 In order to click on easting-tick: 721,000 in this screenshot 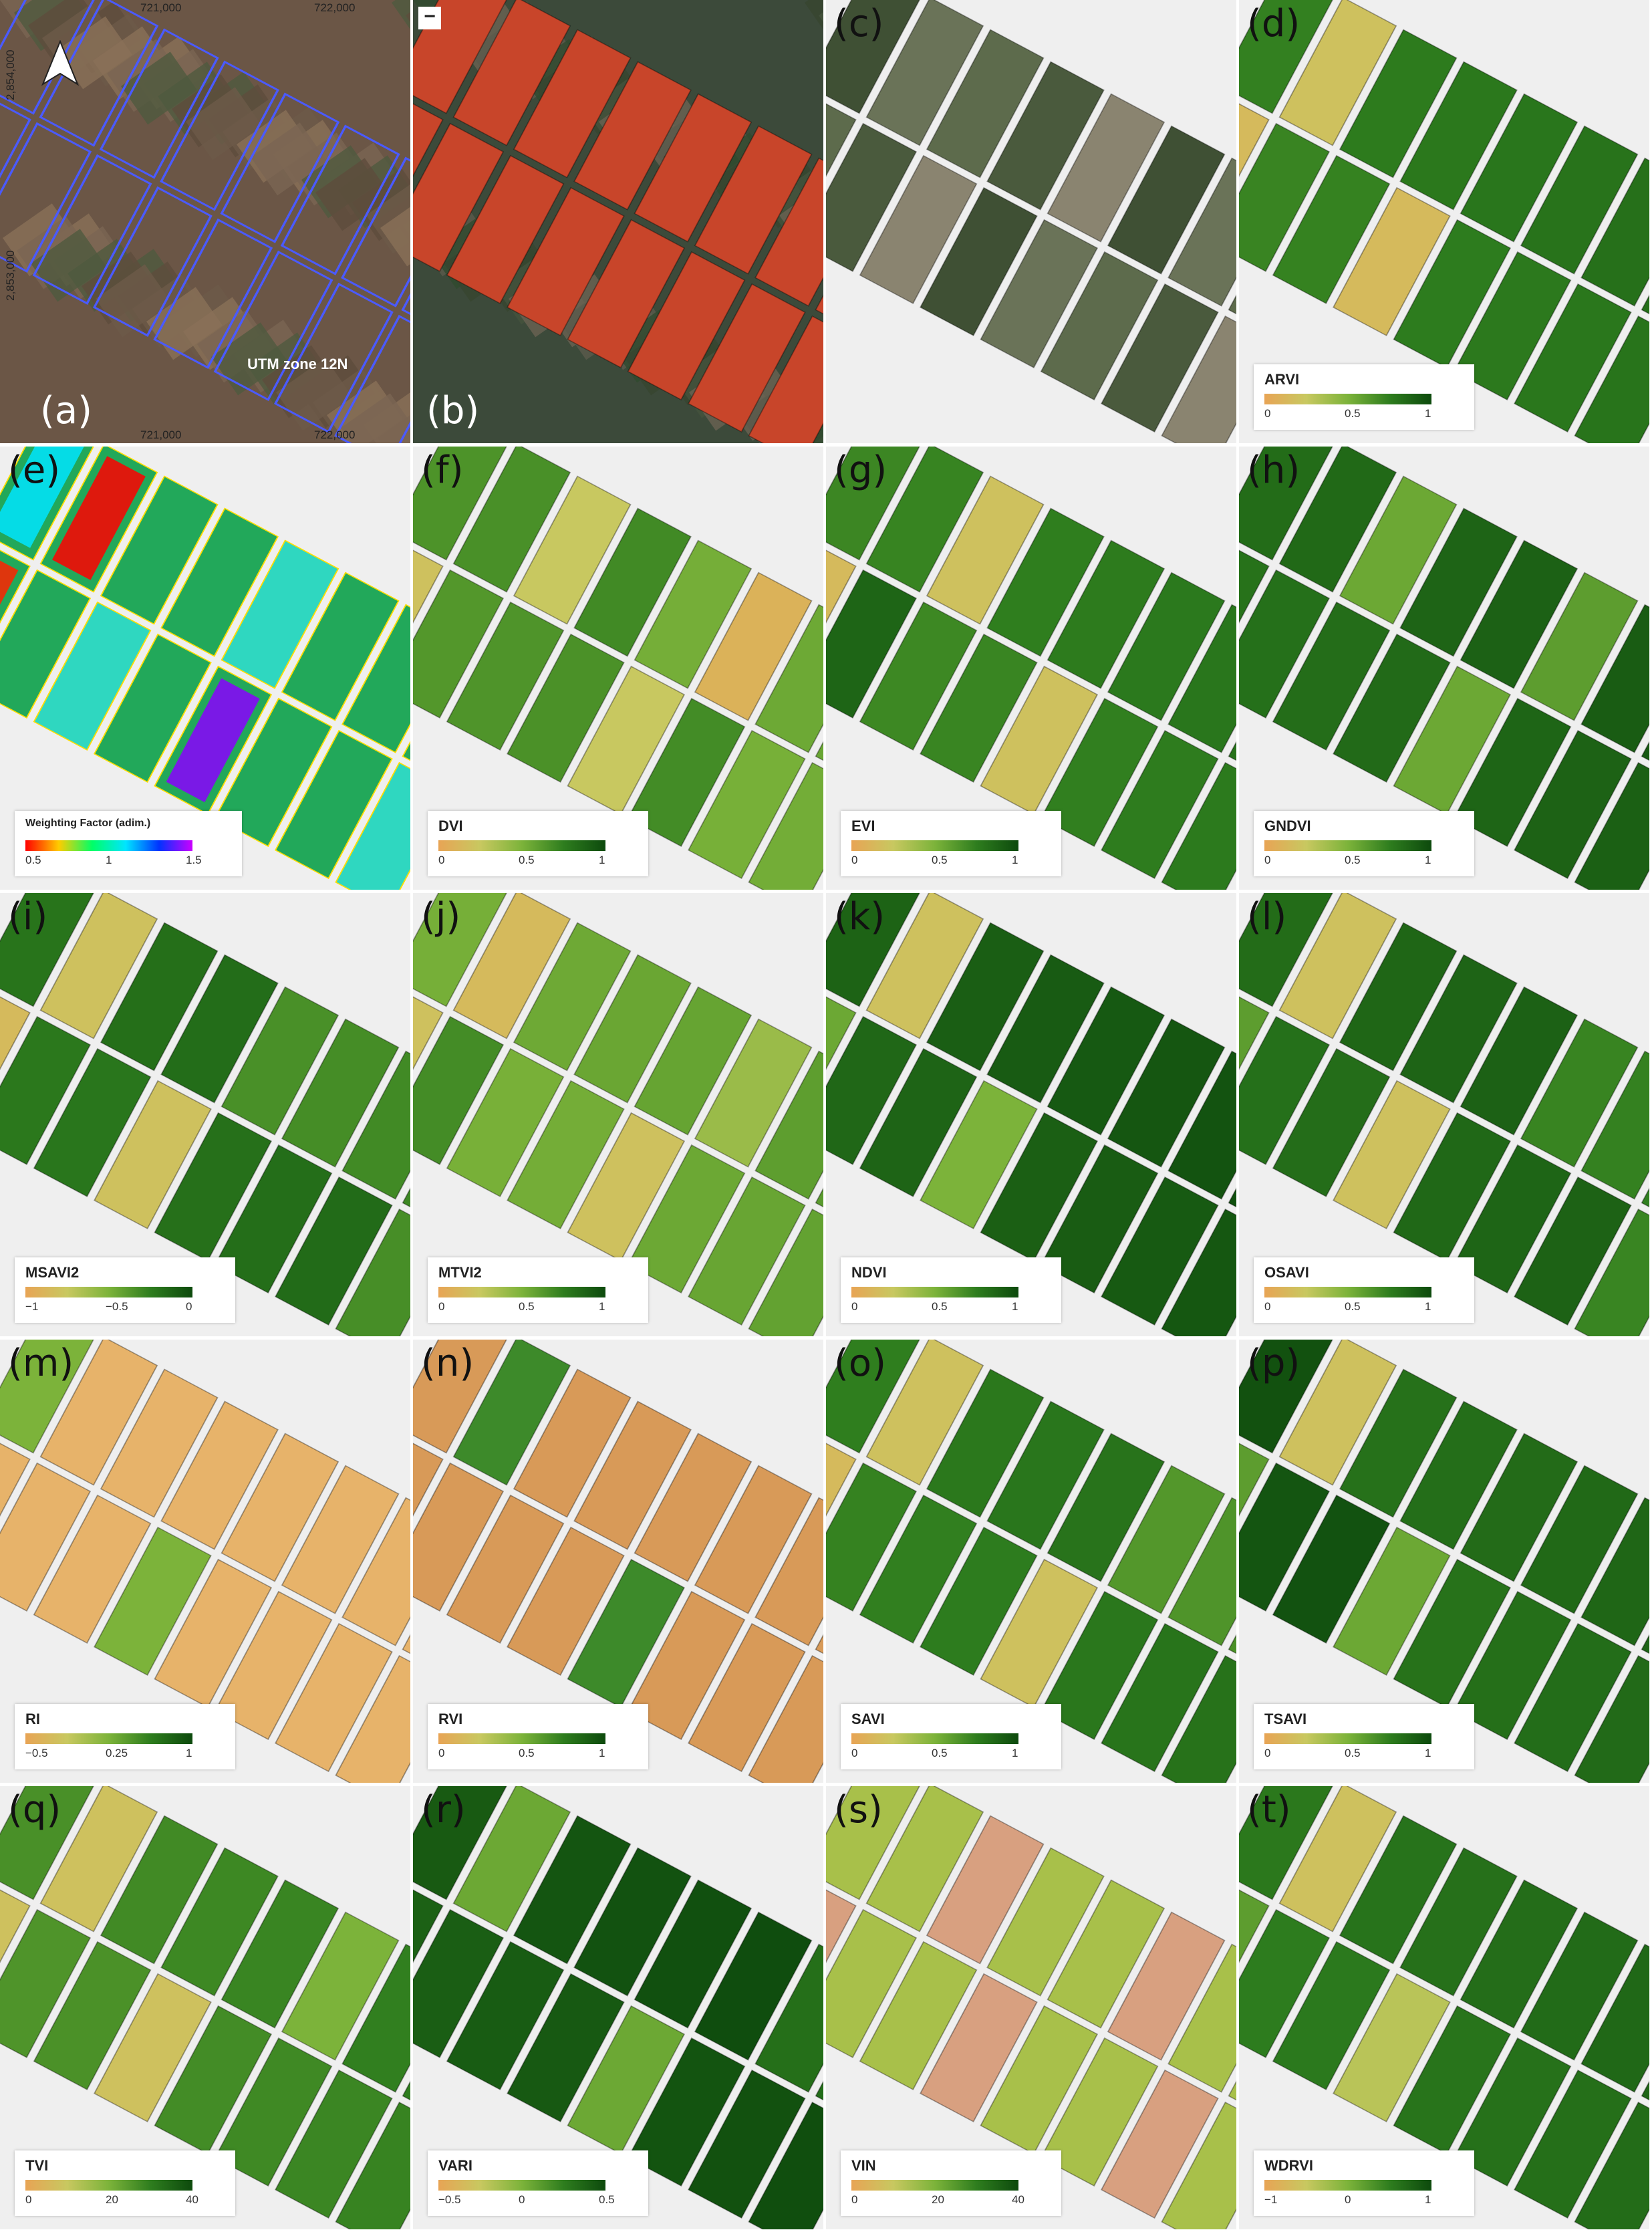, I will do `click(161, 434)`.